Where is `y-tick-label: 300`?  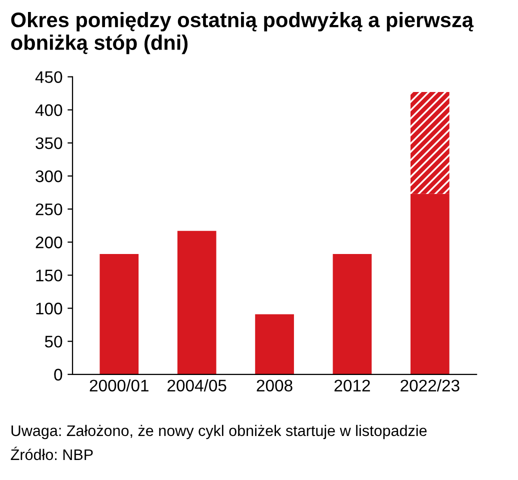 y-tick-label: 300 is located at coordinates (49, 176).